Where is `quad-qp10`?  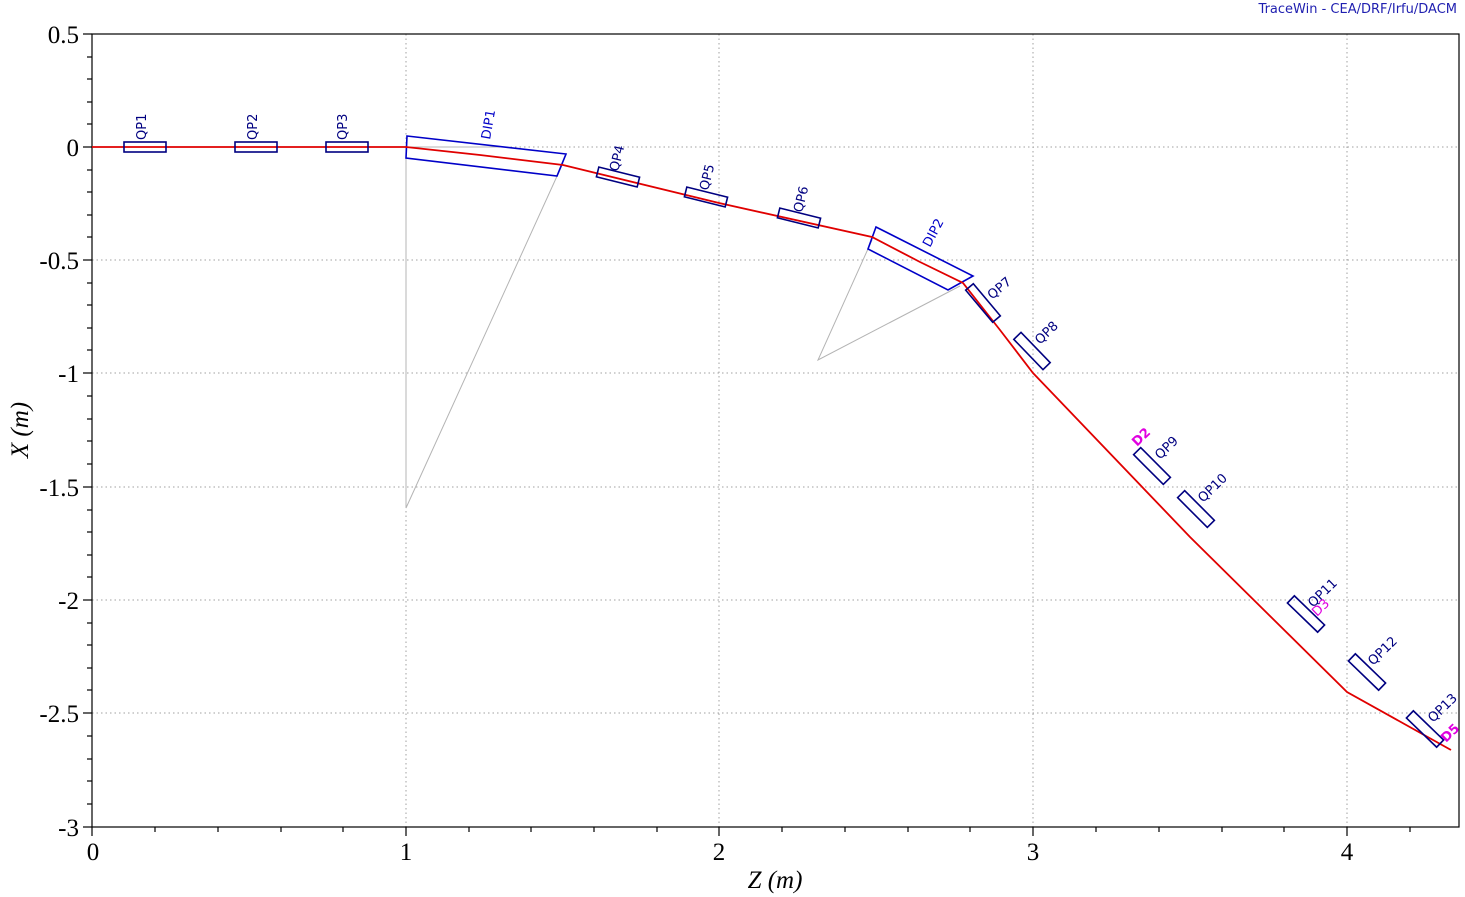
quad-qp10 is located at coordinates (1196, 509).